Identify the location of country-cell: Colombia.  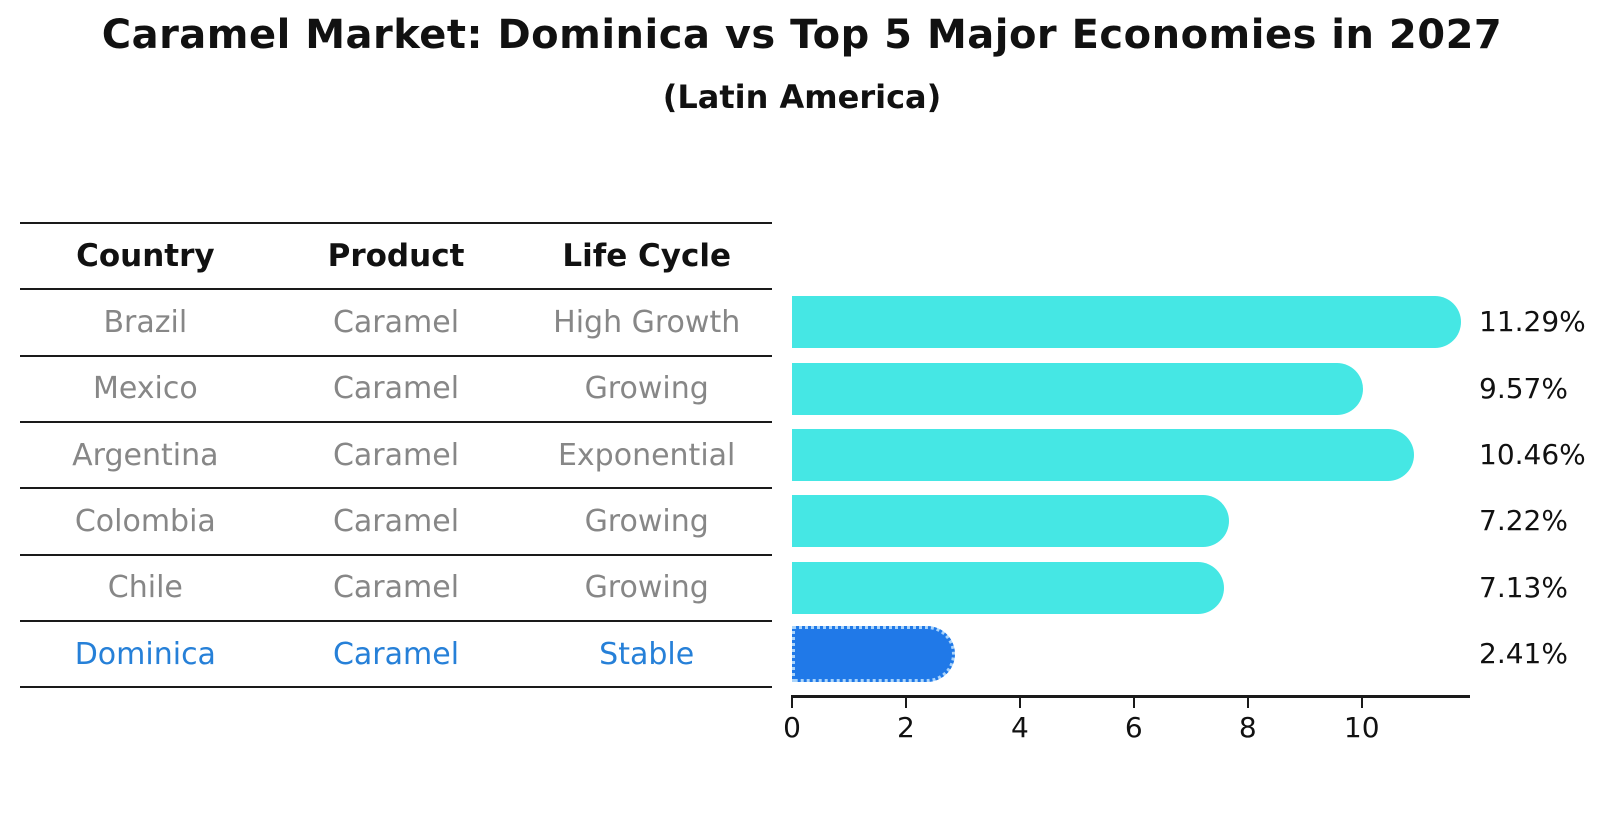
(145, 522).